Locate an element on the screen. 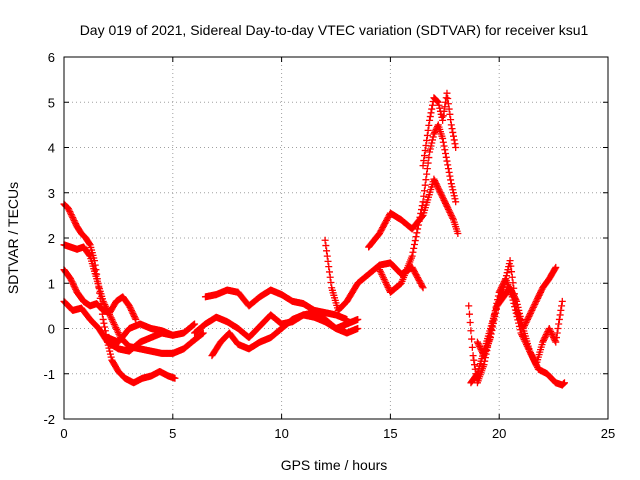 This screenshot has height=480, width=640. y-tick-label: 0 is located at coordinates (51, 329).